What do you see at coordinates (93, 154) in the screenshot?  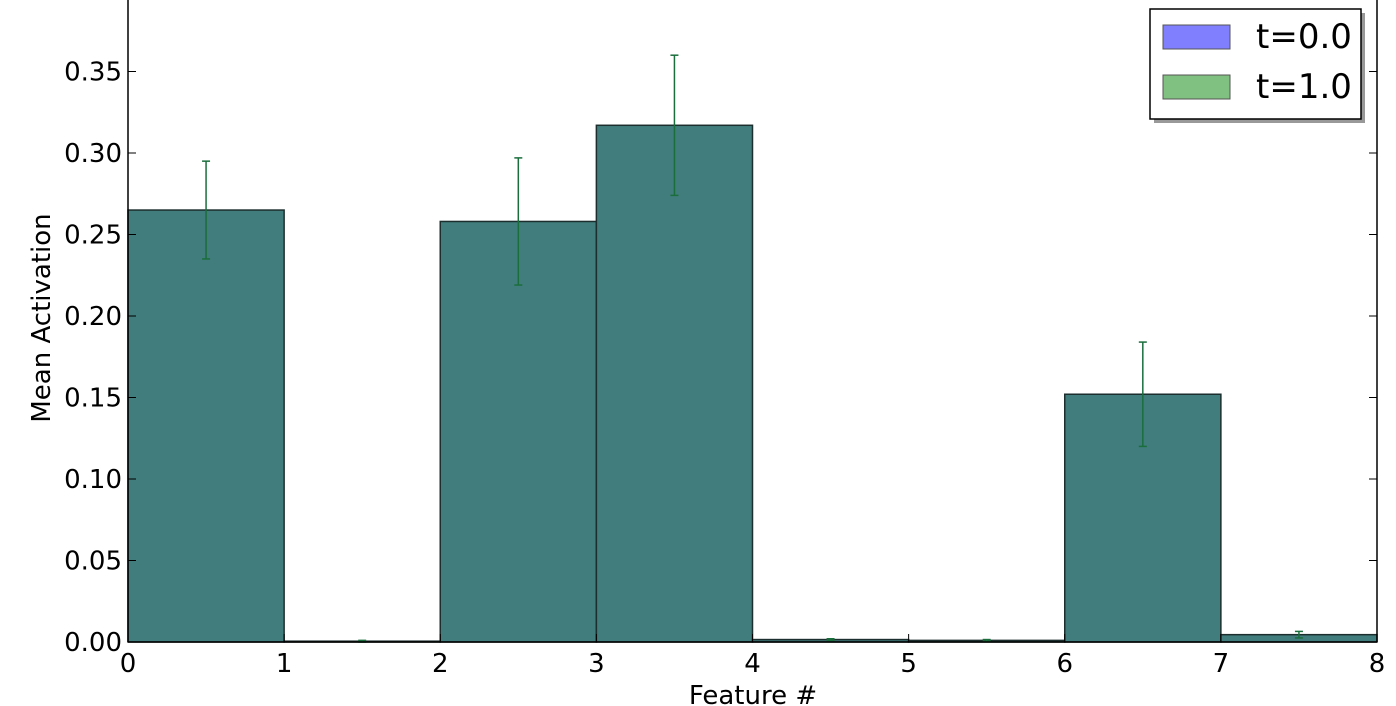 I see `y-tick-label: 0.30` at bounding box center [93, 154].